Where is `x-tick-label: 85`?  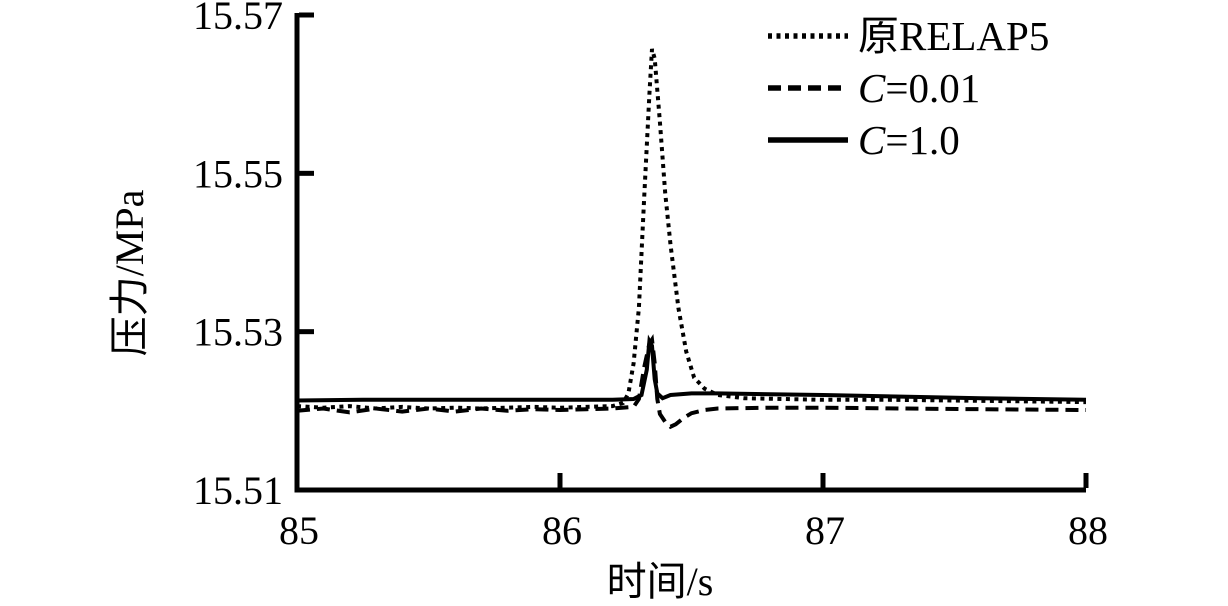
x-tick-label: 85 is located at coordinates (299, 530).